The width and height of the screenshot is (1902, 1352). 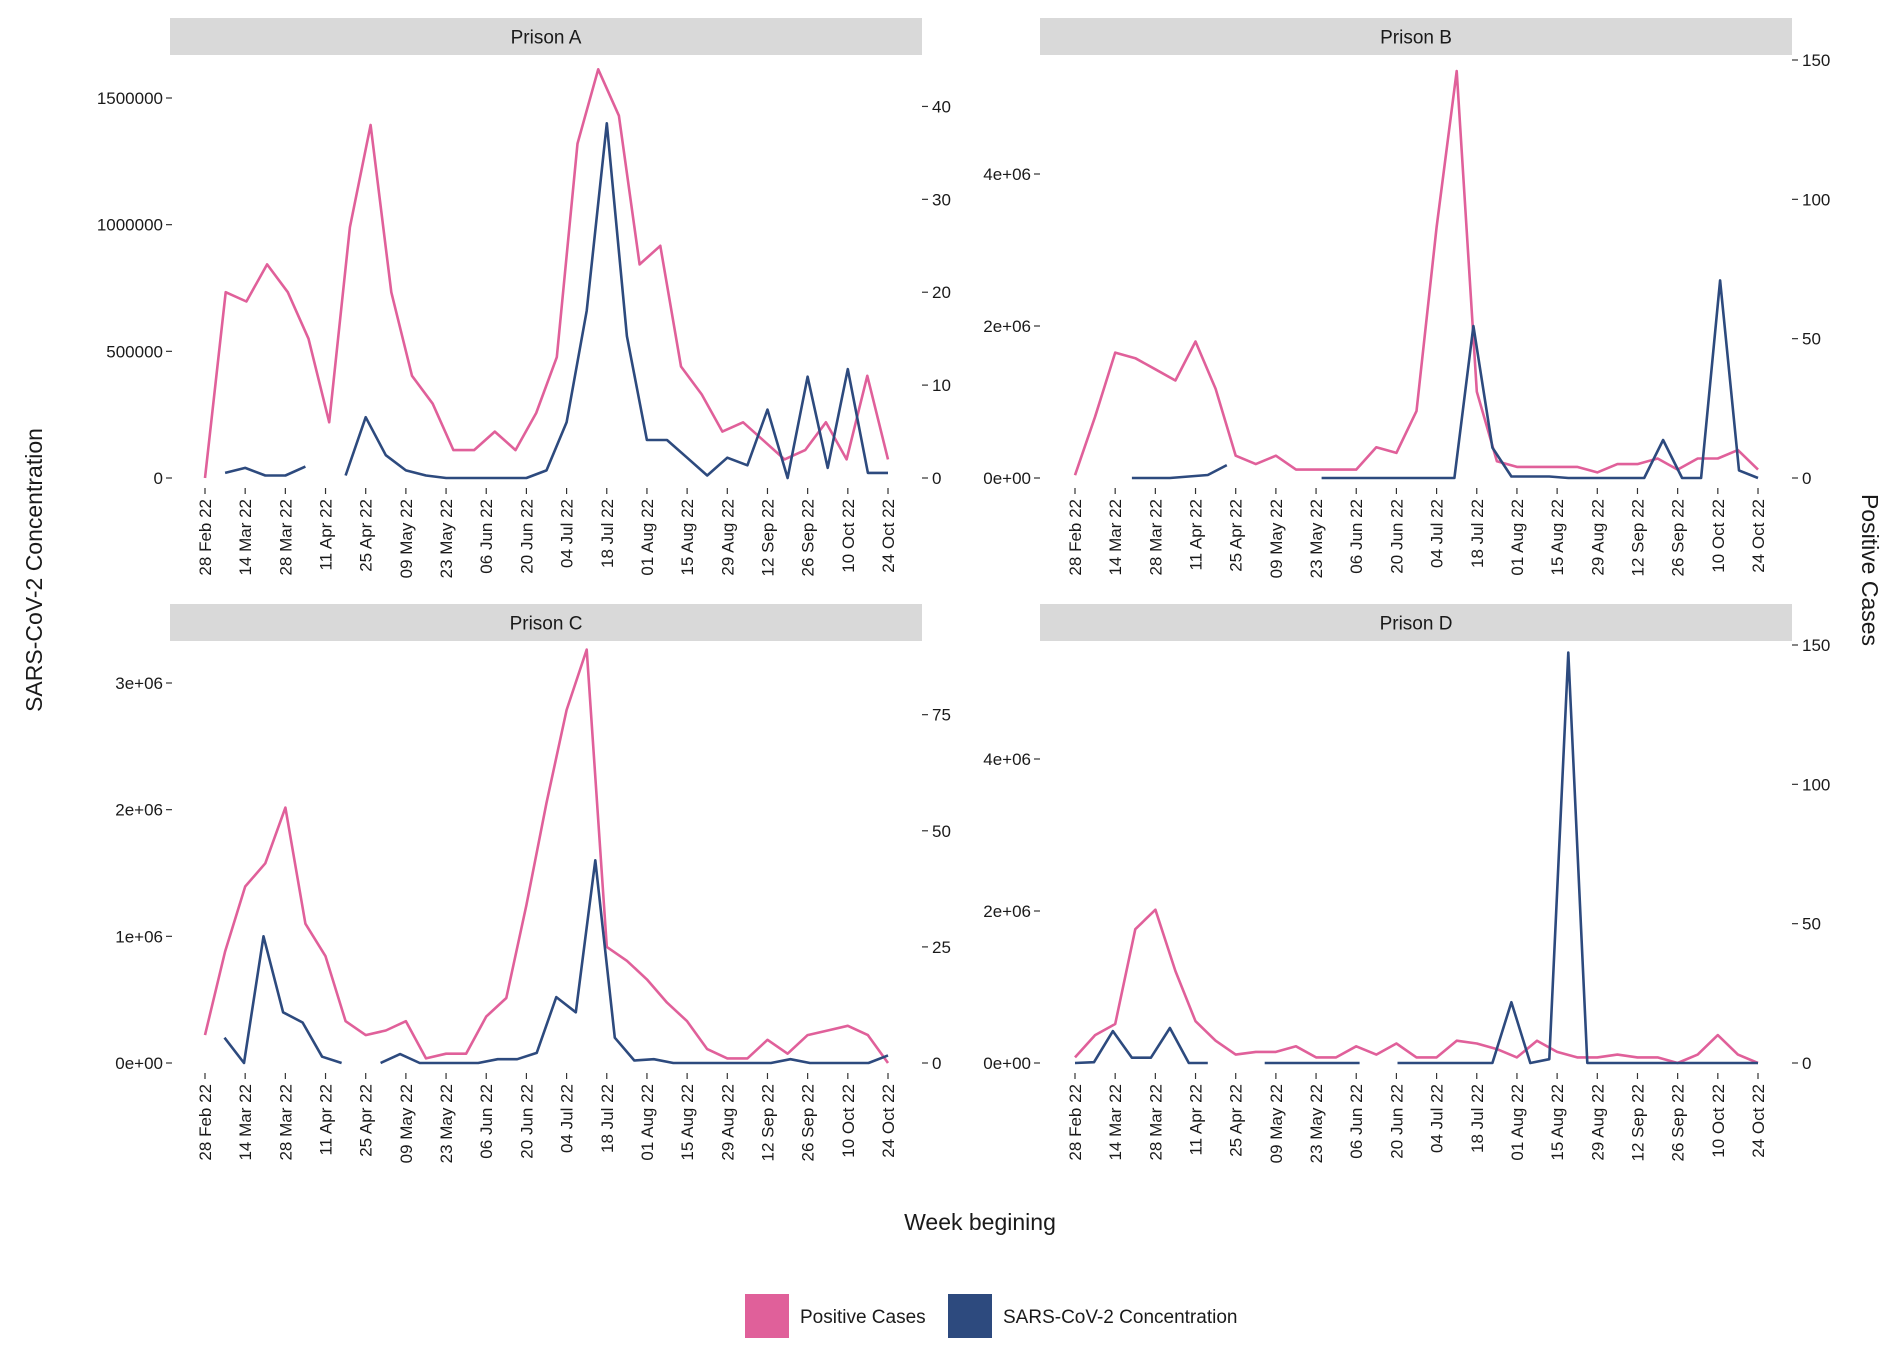 What do you see at coordinates (991, 1316) in the screenshot?
I see `legend: Positive Cases SARS-CoV-2 Concentration` at bounding box center [991, 1316].